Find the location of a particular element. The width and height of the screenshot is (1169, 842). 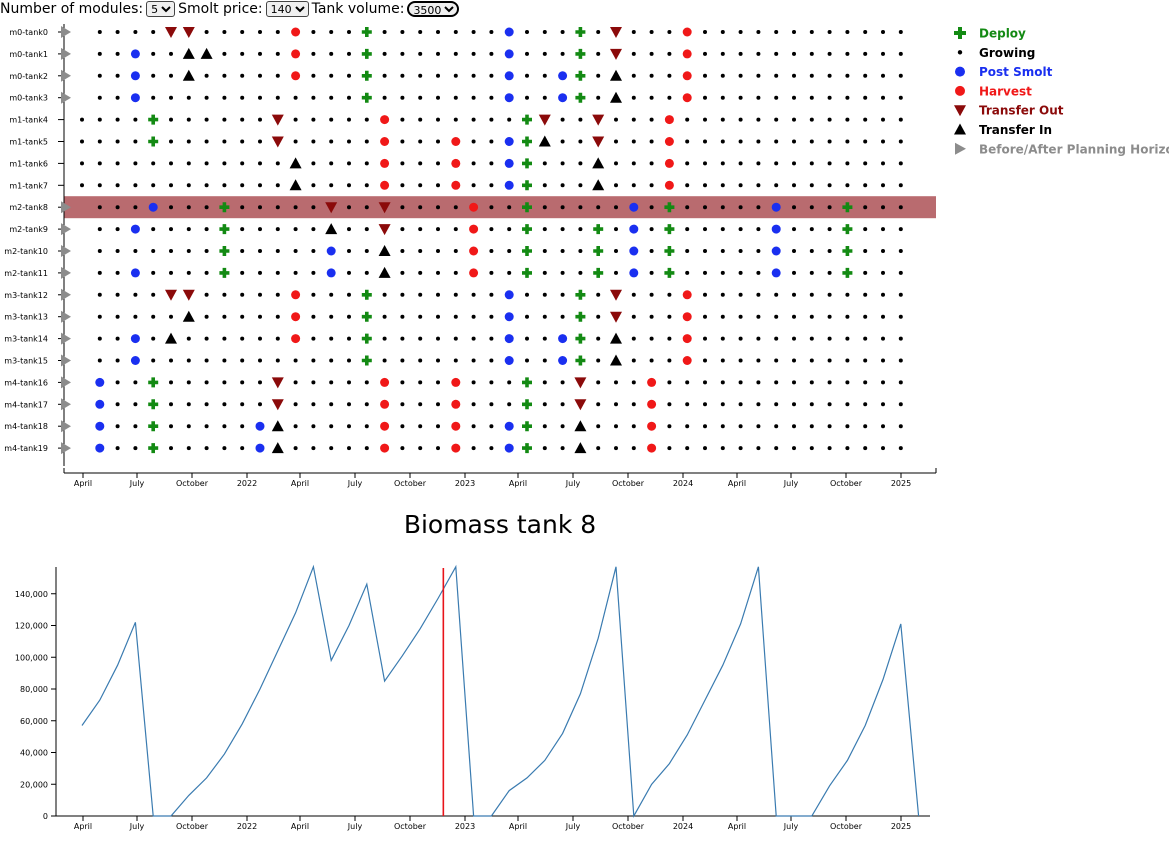

x-tick-label: 2023 is located at coordinates (465, 826).